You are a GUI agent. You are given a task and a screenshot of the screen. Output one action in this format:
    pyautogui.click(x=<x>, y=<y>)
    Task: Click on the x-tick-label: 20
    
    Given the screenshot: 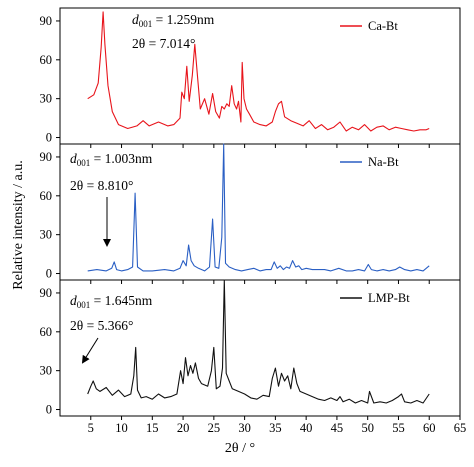 What is the action you would take?
    pyautogui.click(x=183, y=428)
    